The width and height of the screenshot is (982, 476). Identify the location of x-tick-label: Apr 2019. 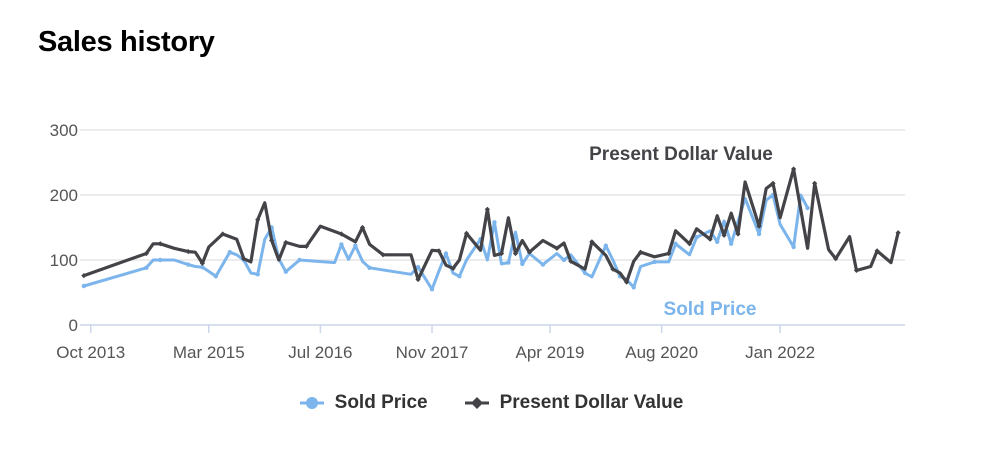
(550, 352).